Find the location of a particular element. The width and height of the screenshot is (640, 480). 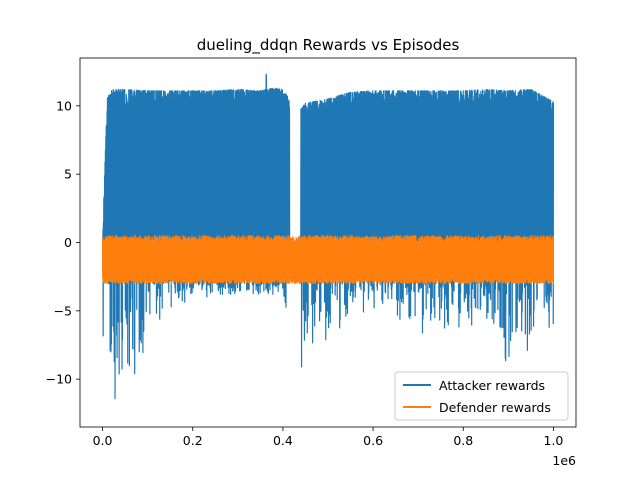

y-axis: −10 −5 0 5 10 is located at coordinates (63, 242).